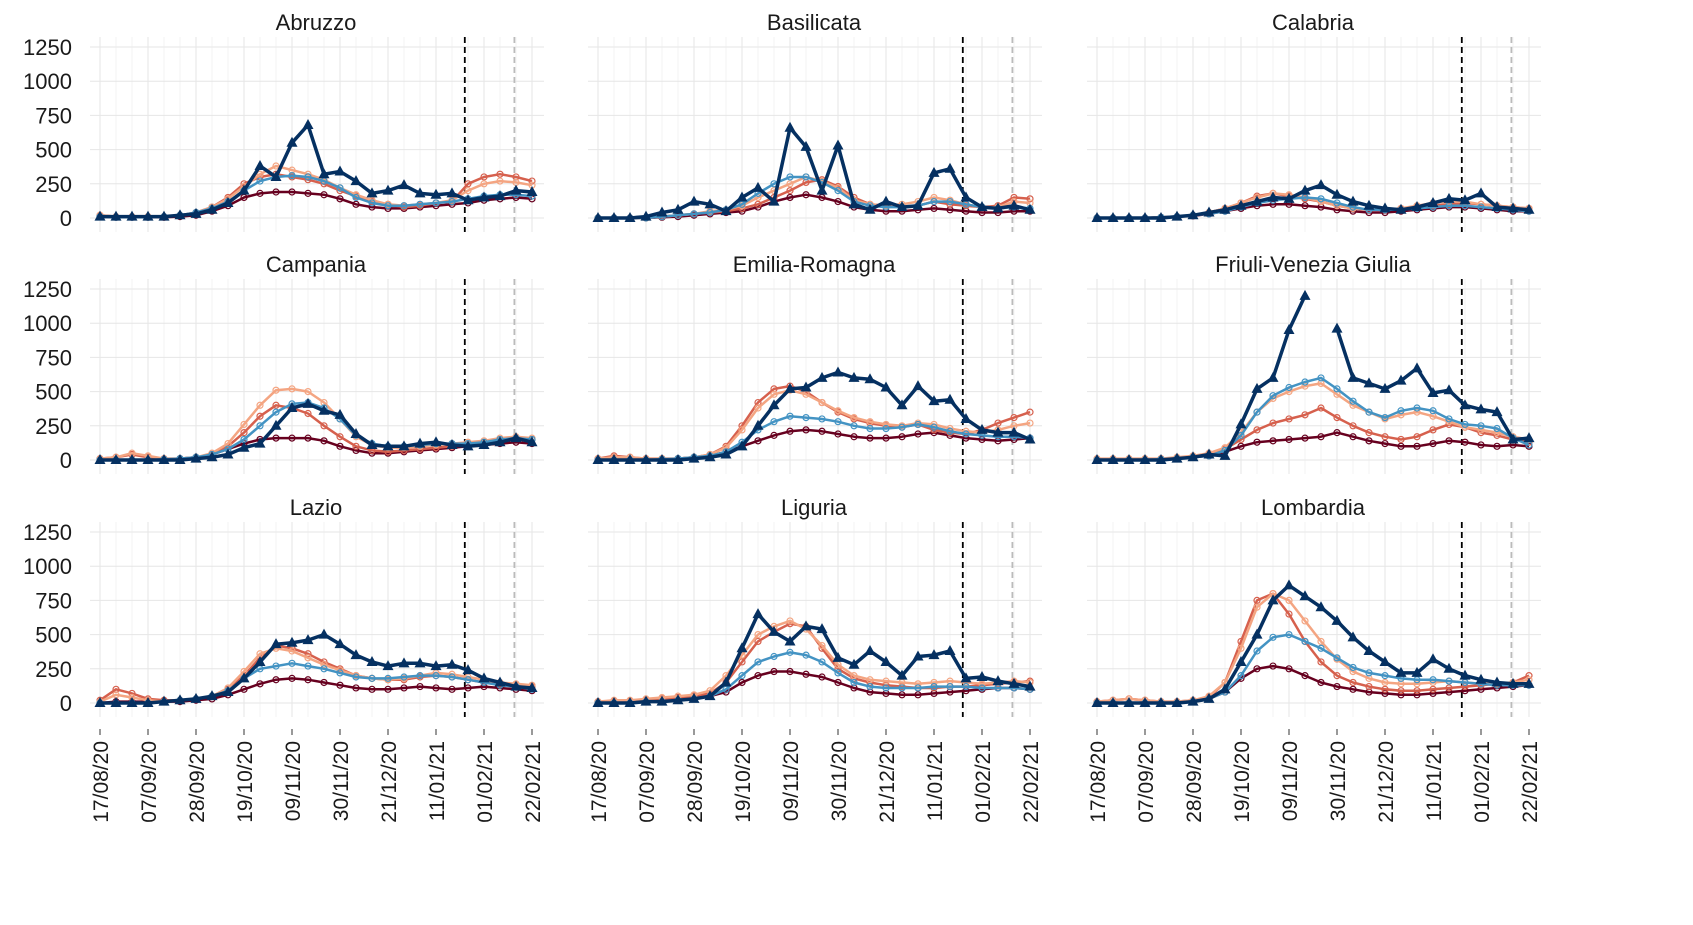  I want to click on x-tick-label: 17/08/20, so click(599, 782).